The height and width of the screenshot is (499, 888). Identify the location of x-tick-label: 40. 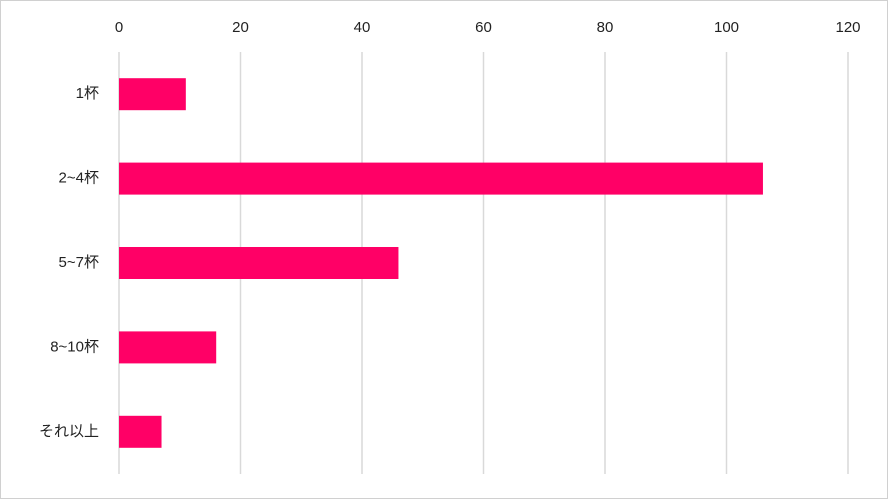
(362, 27).